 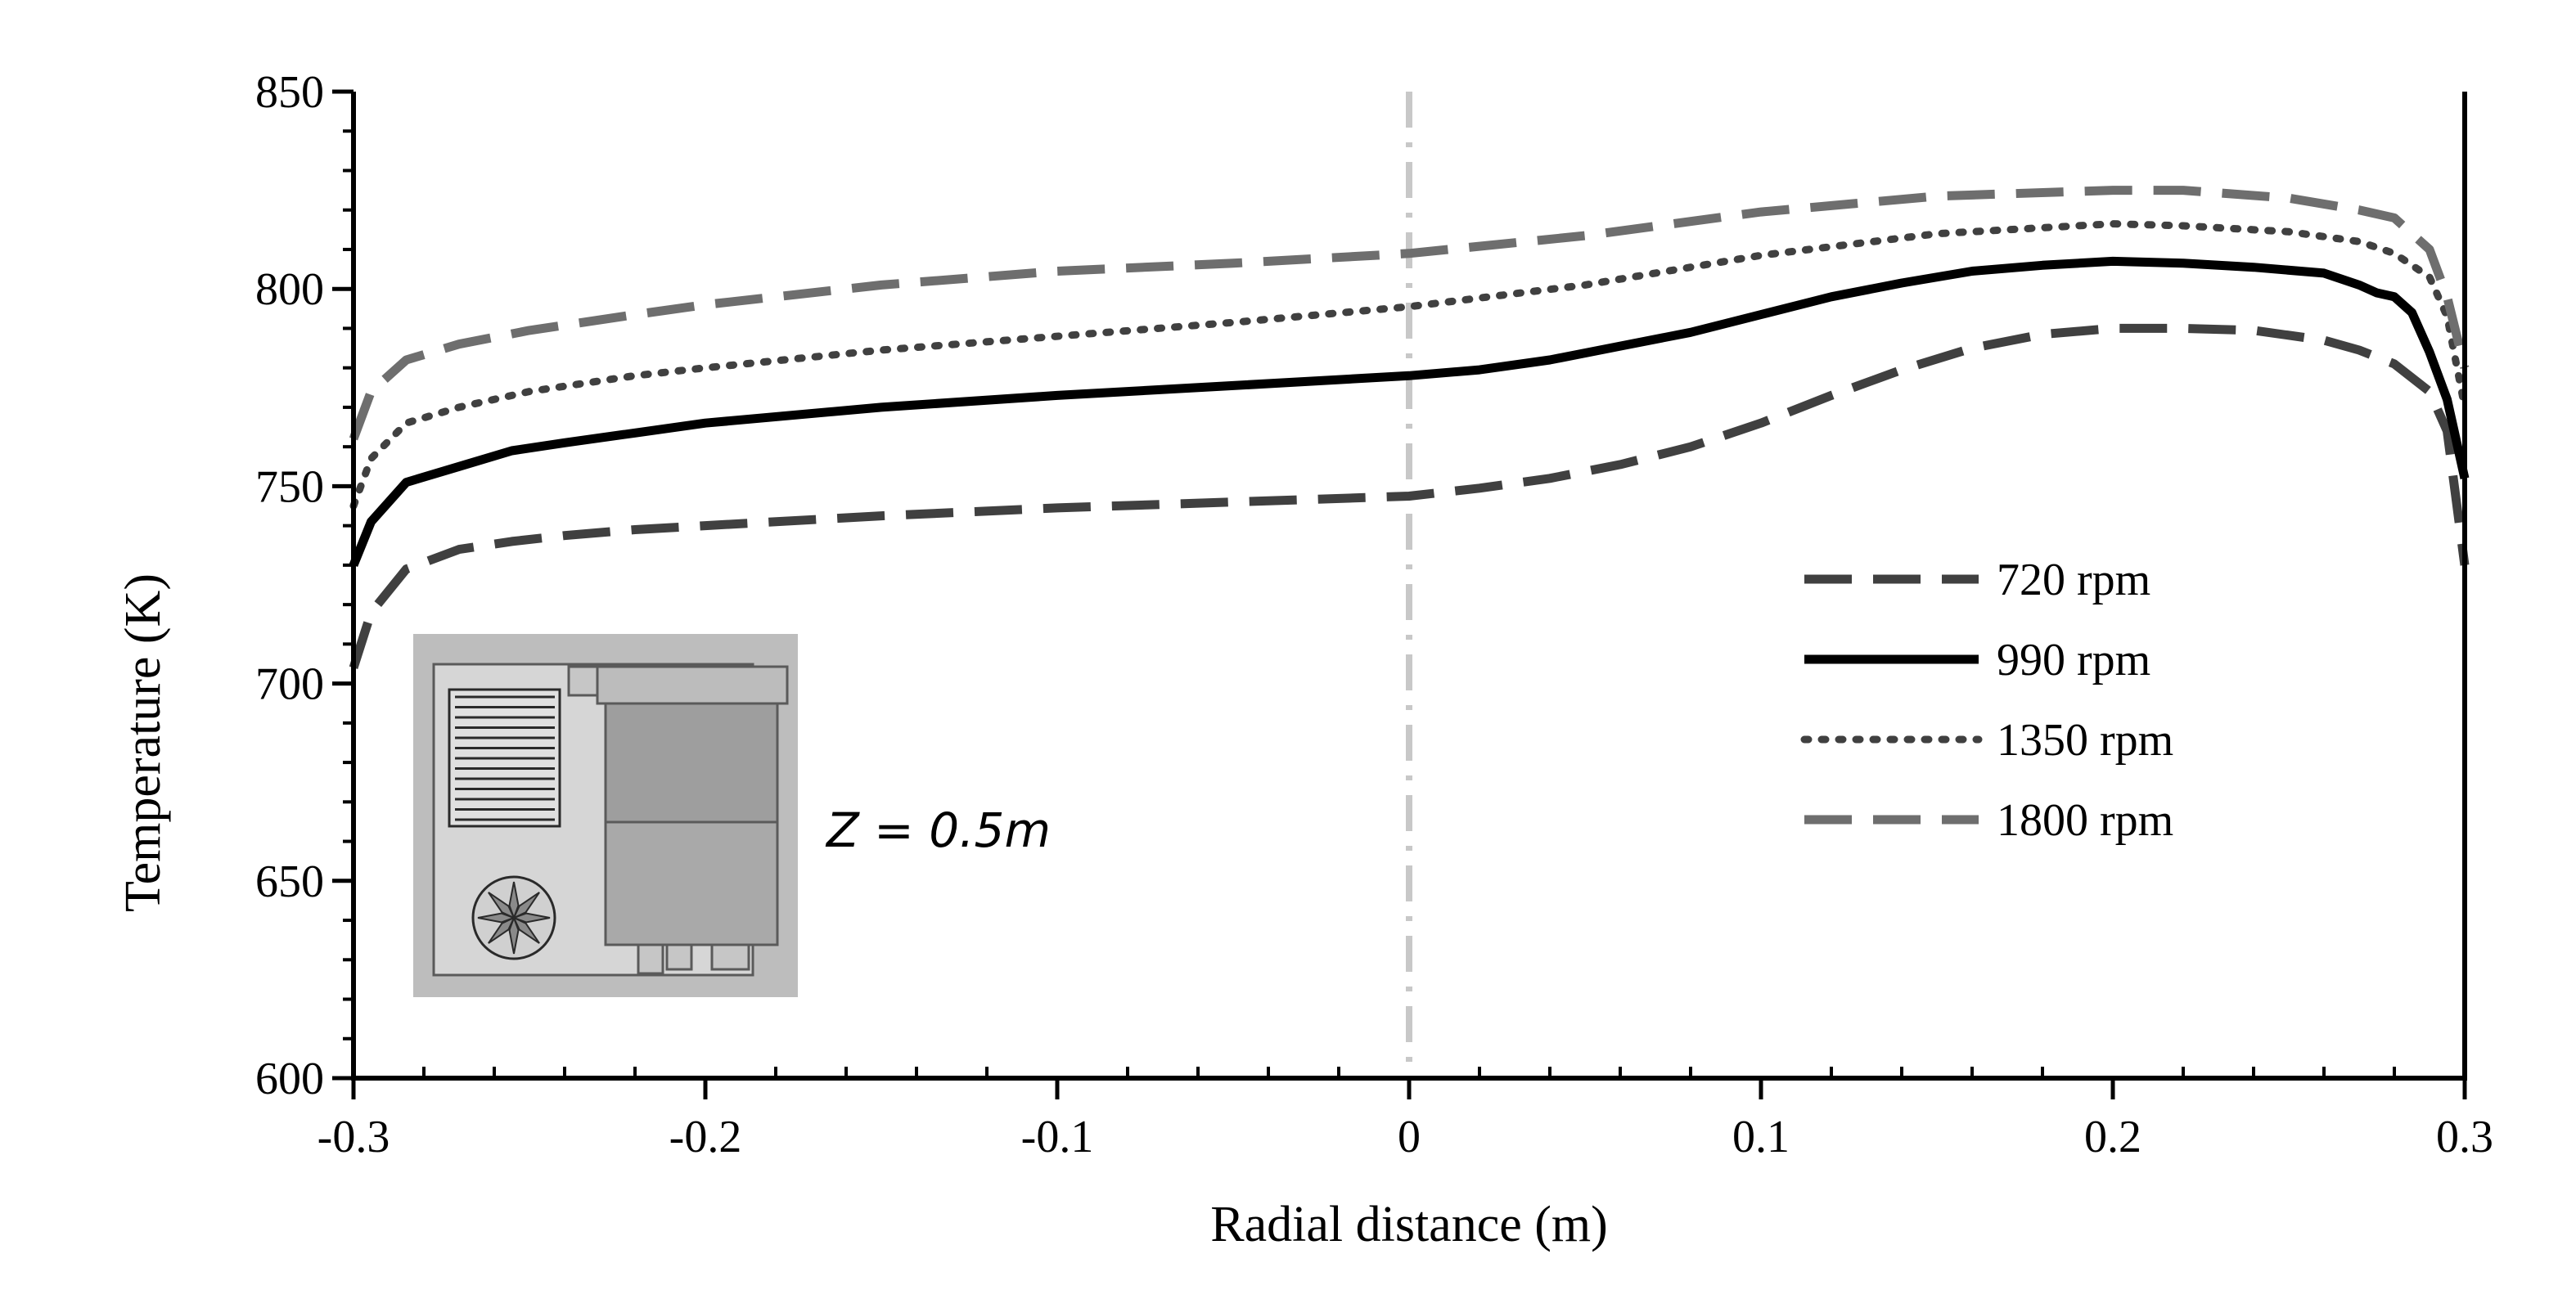 What do you see at coordinates (143, 742) in the screenshot?
I see `y-axis-title: Temperature (K)` at bounding box center [143, 742].